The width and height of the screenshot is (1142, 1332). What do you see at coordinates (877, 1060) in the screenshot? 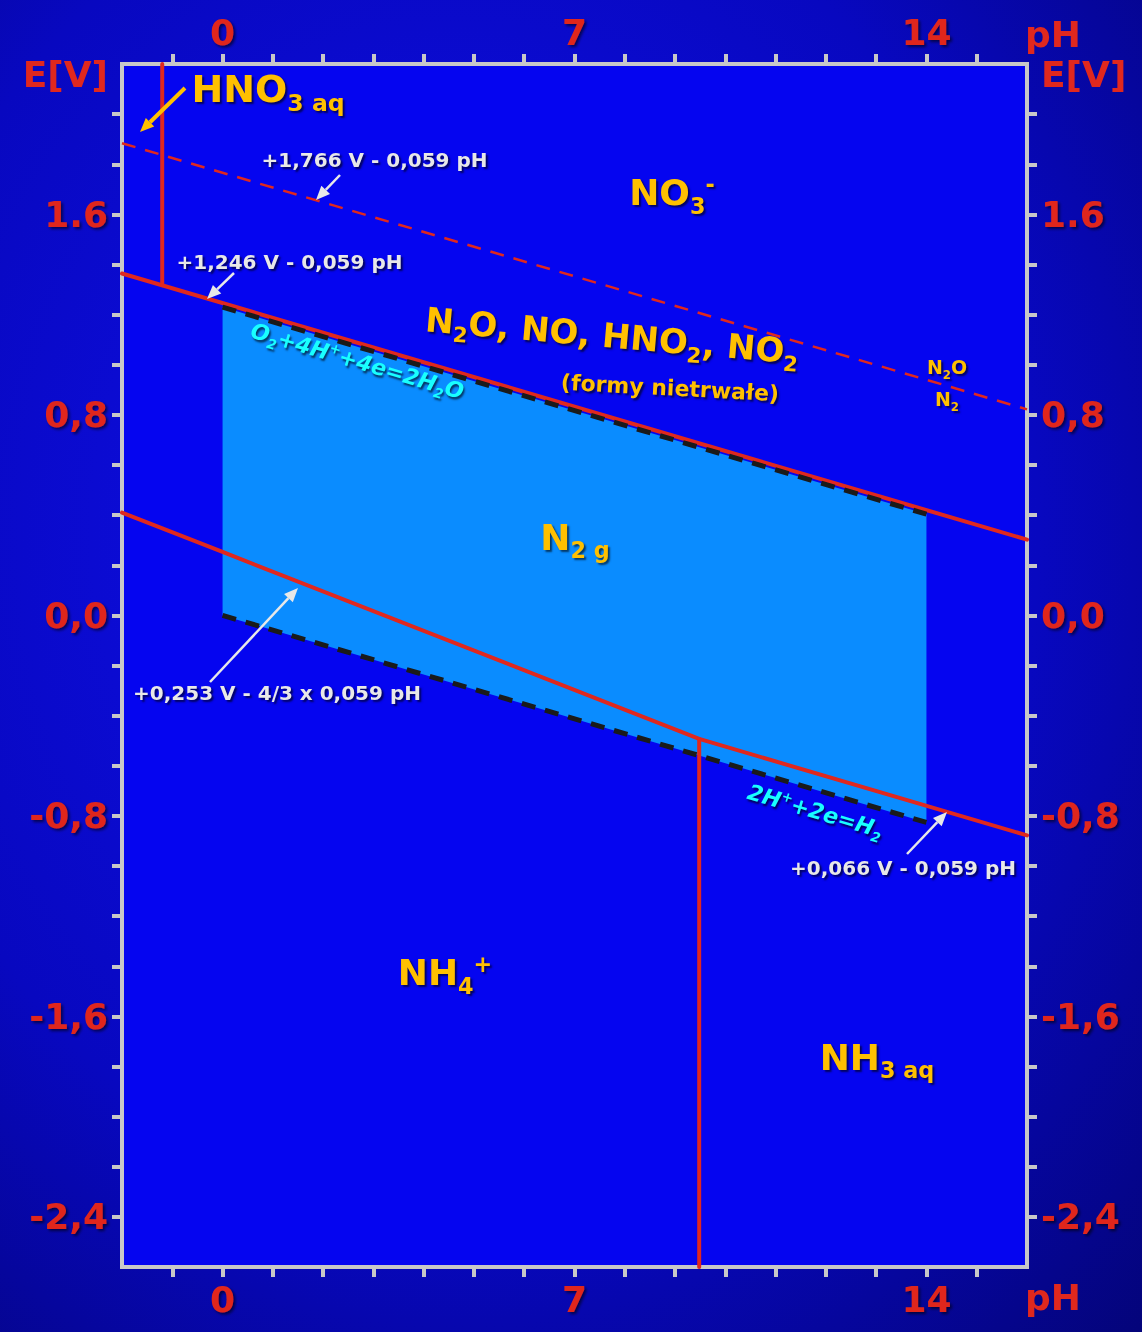
I see `annotation: NH$_{3 aq}$` at bounding box center [877, 1060].